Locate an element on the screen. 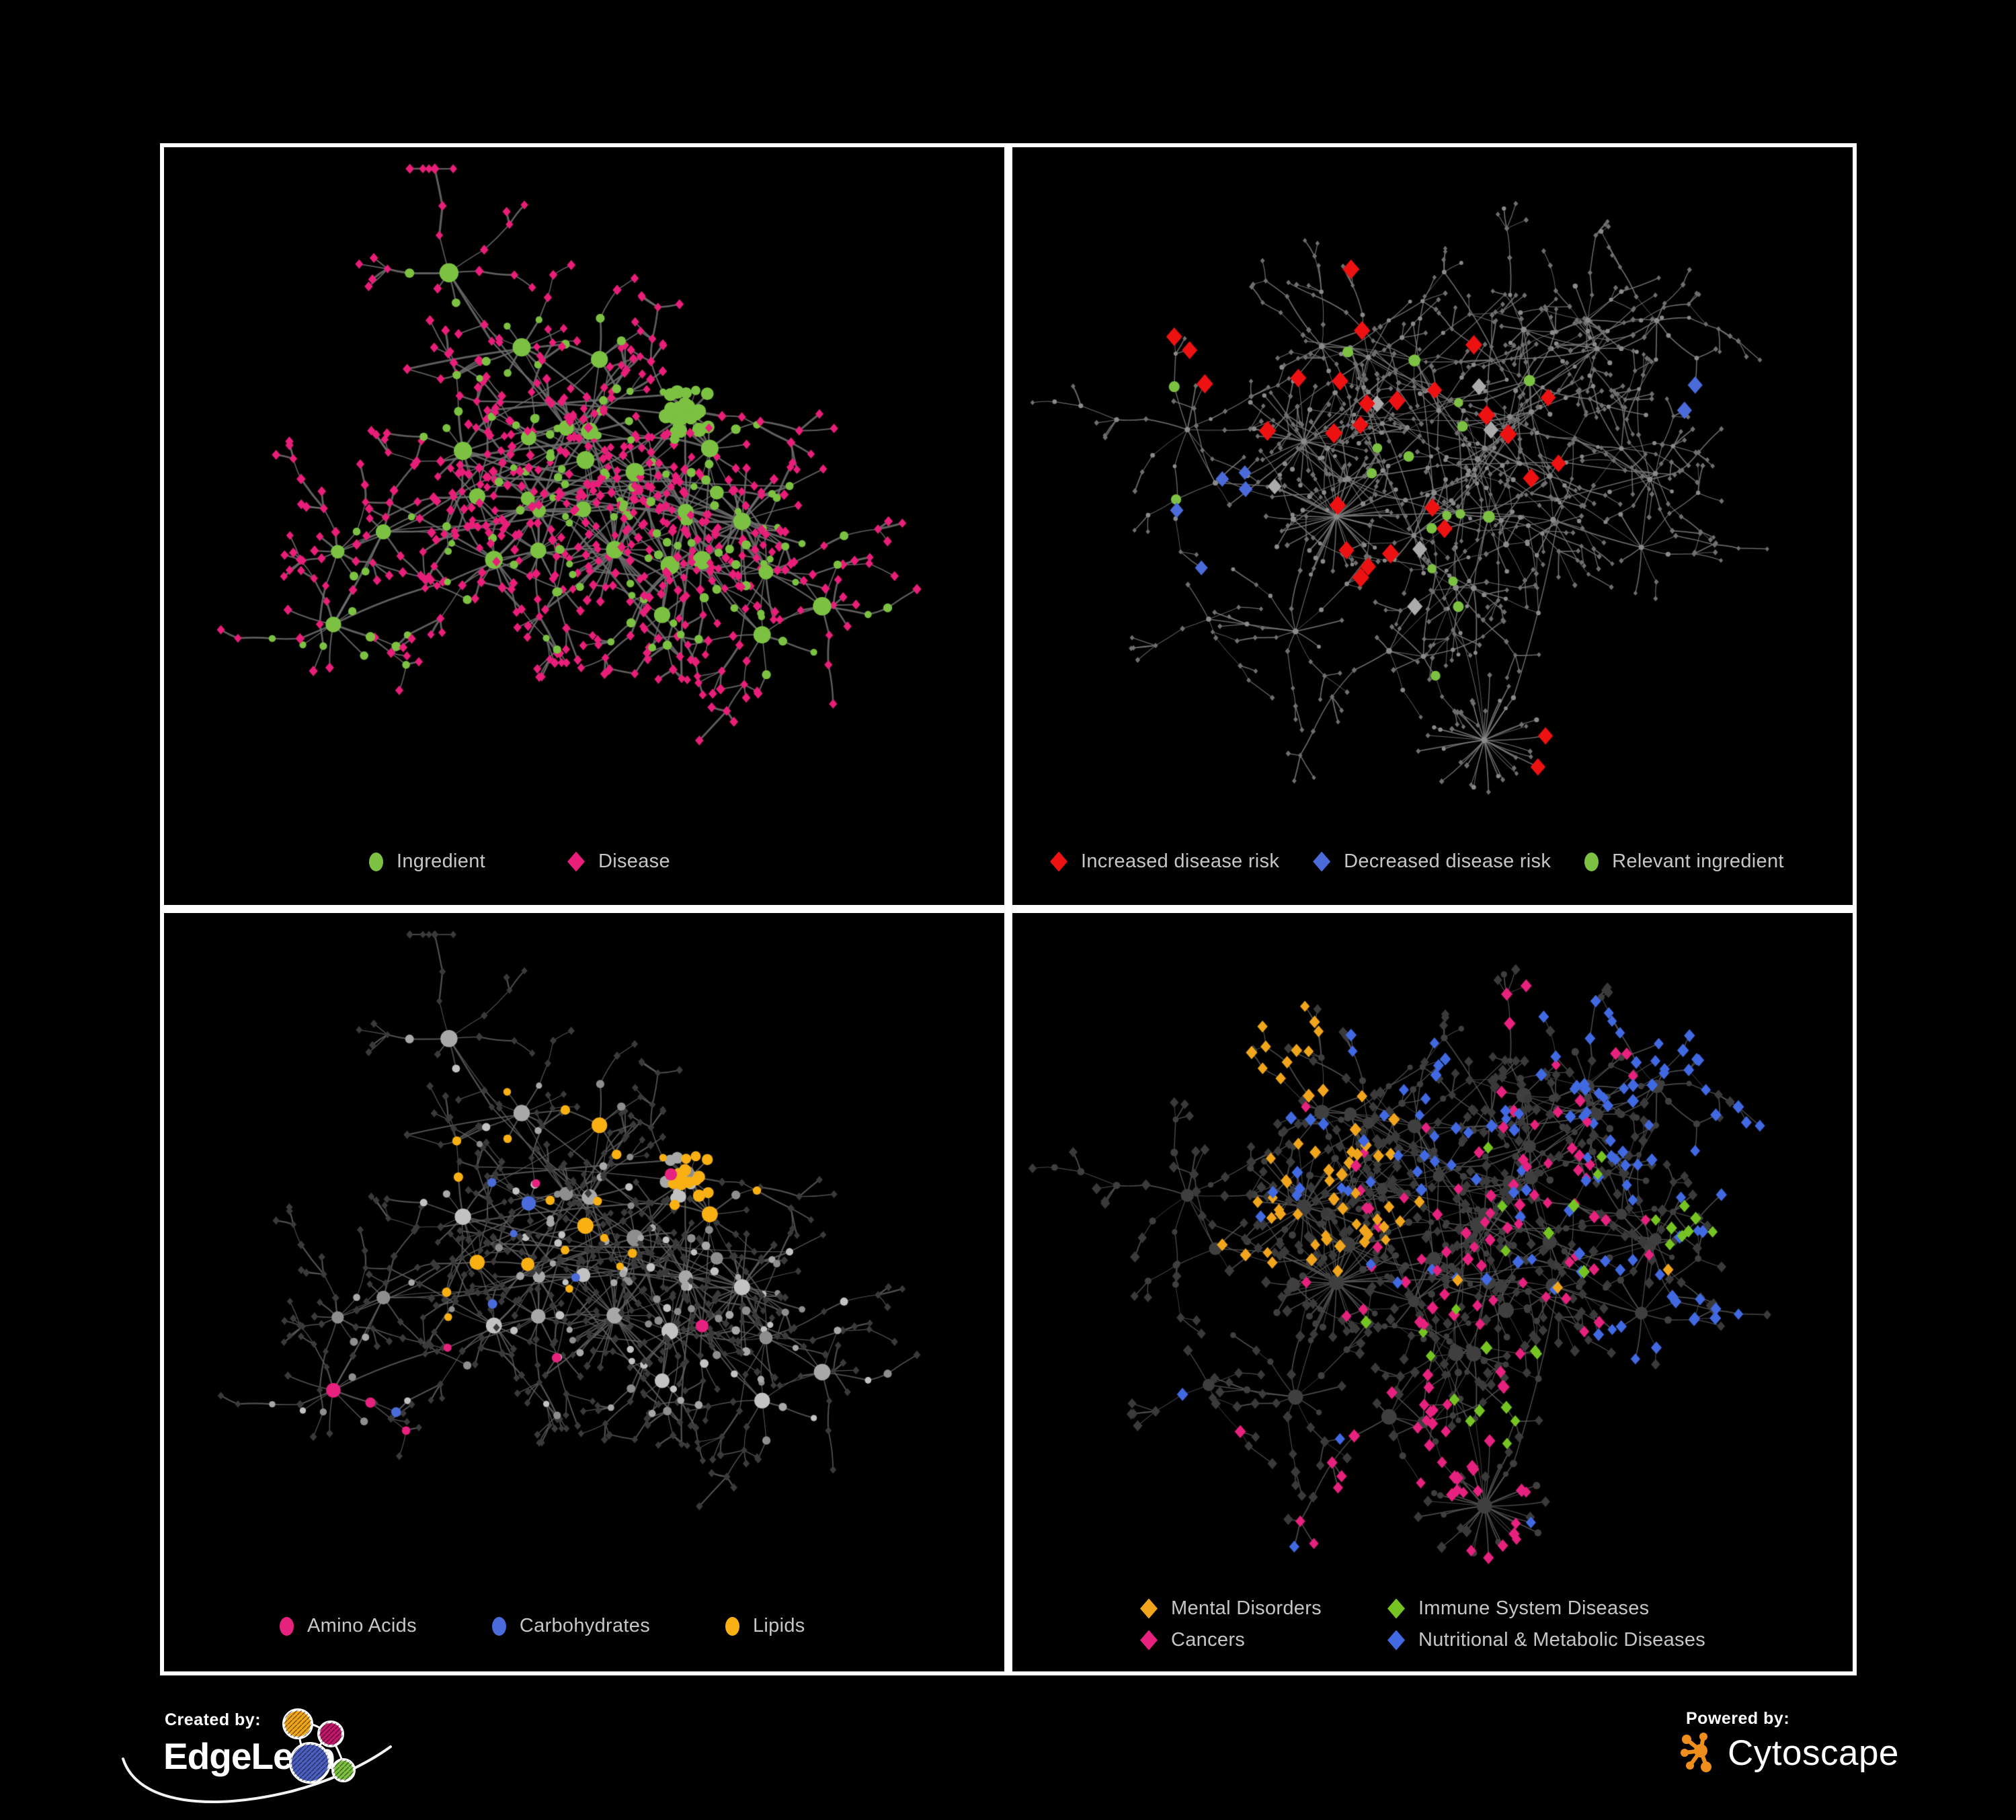  mental-disorders-diamond-icon is located at coordinates (1149, 1608).